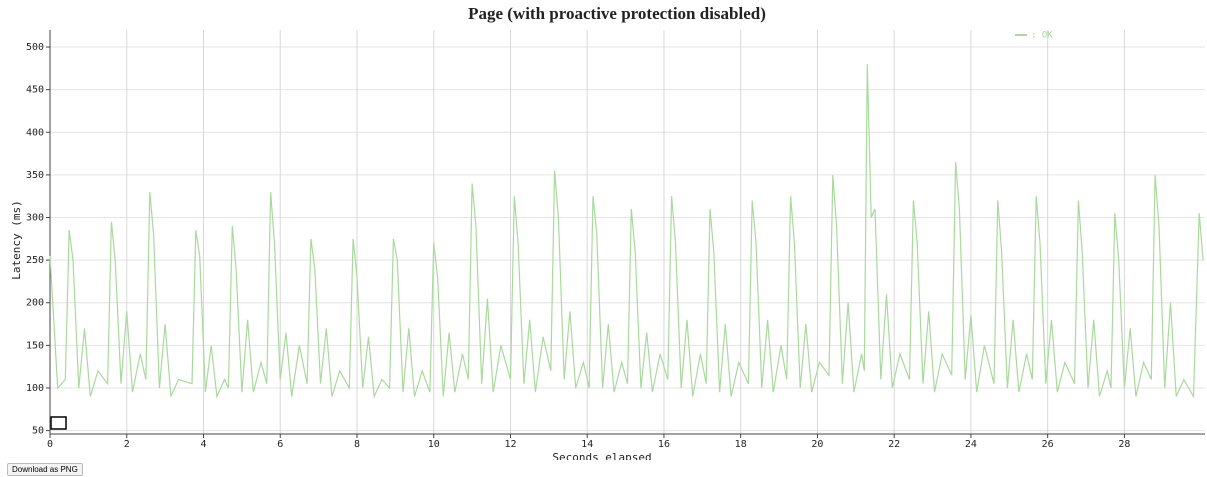 The width and height of the screenshot is (1207, 477). What do you see at coordinates (35, 132) in the screenshot?
I see `y-tick-label: 400` at bounding box center [35, 132].